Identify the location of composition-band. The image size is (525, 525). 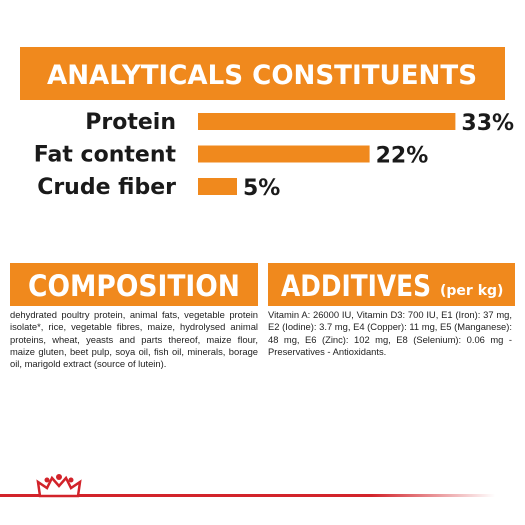
(134, 284).